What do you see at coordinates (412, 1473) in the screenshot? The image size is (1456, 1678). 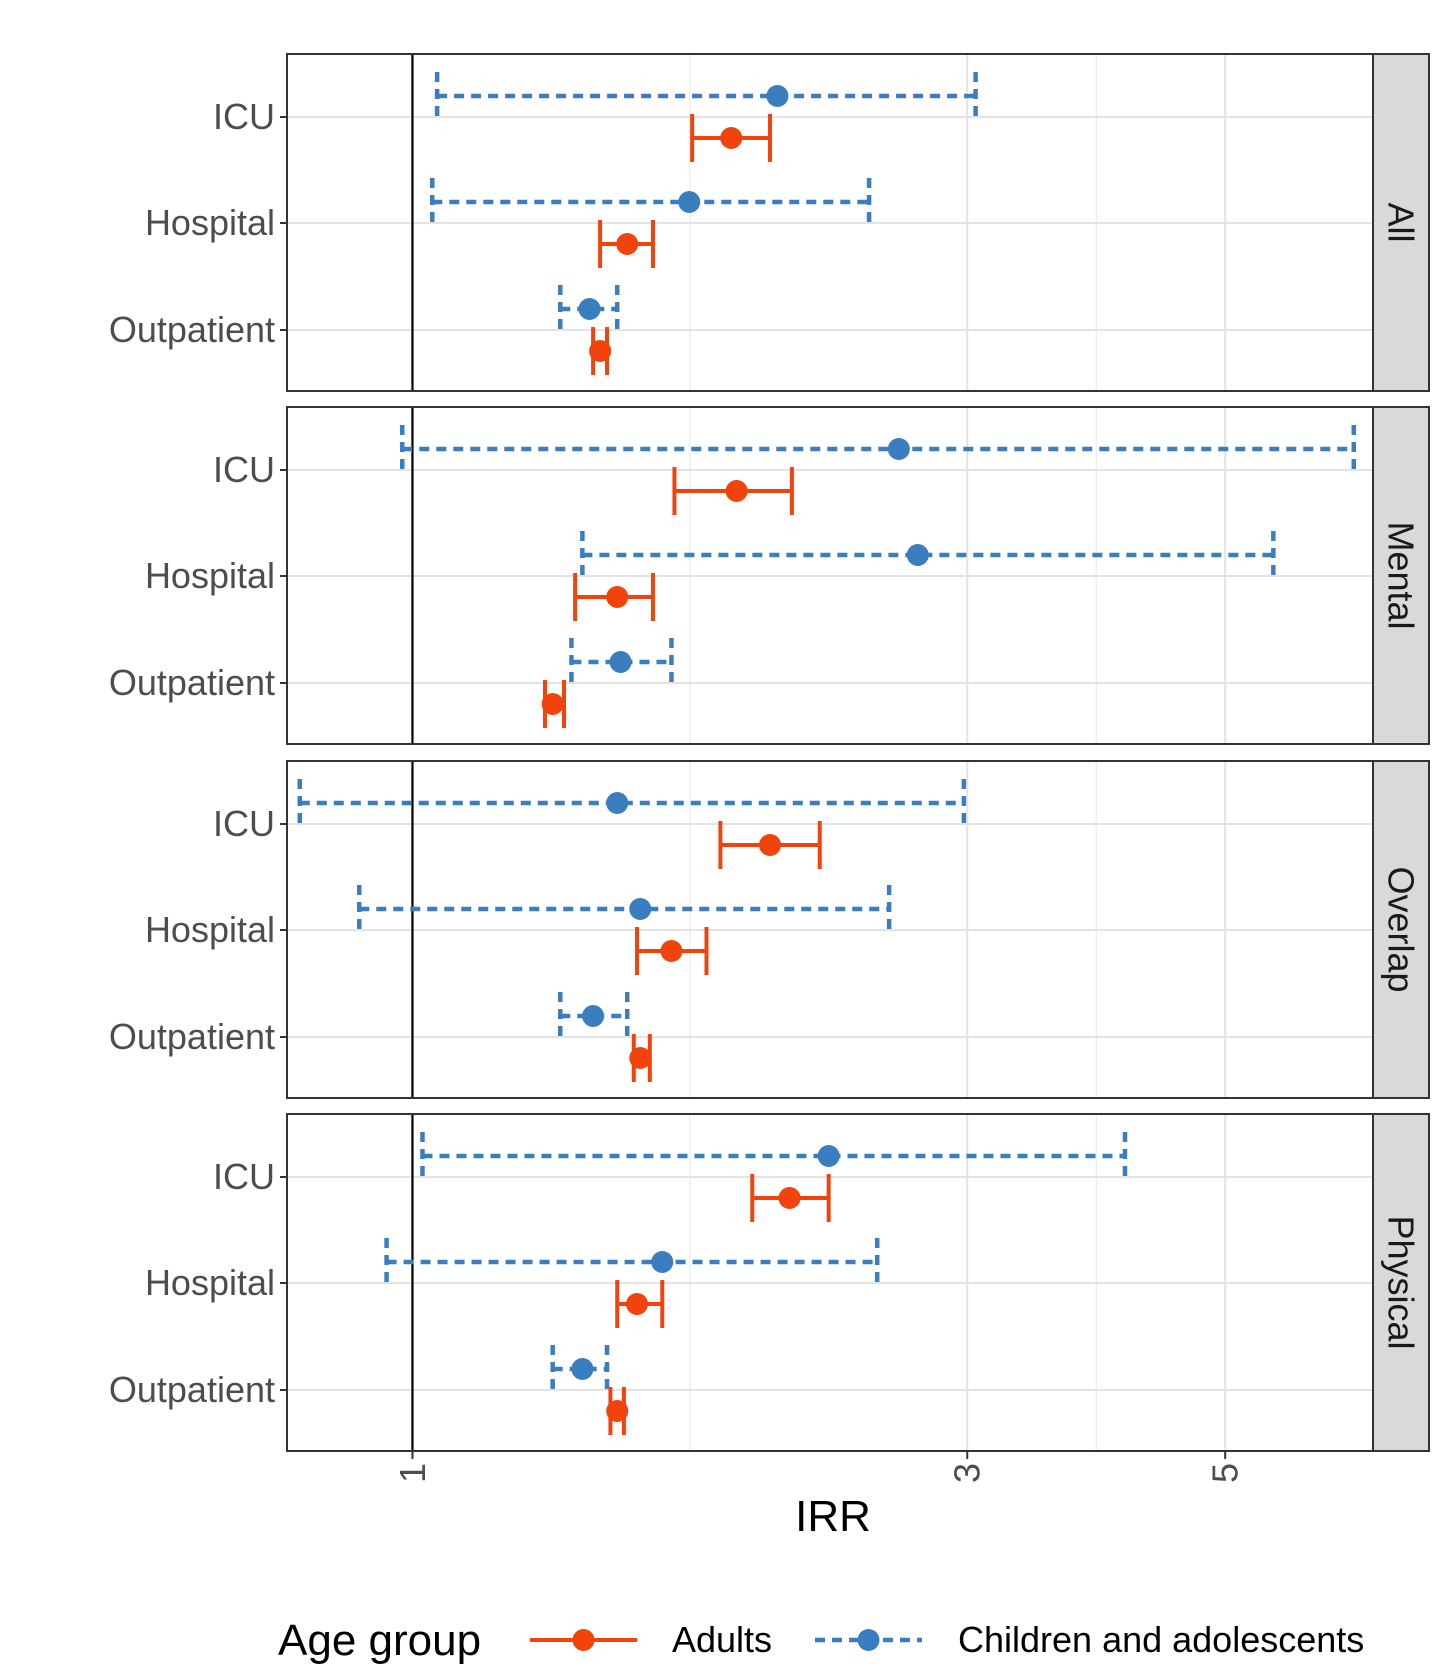 I see `x-tick-label: 1` at bounding box center [412, 1473].